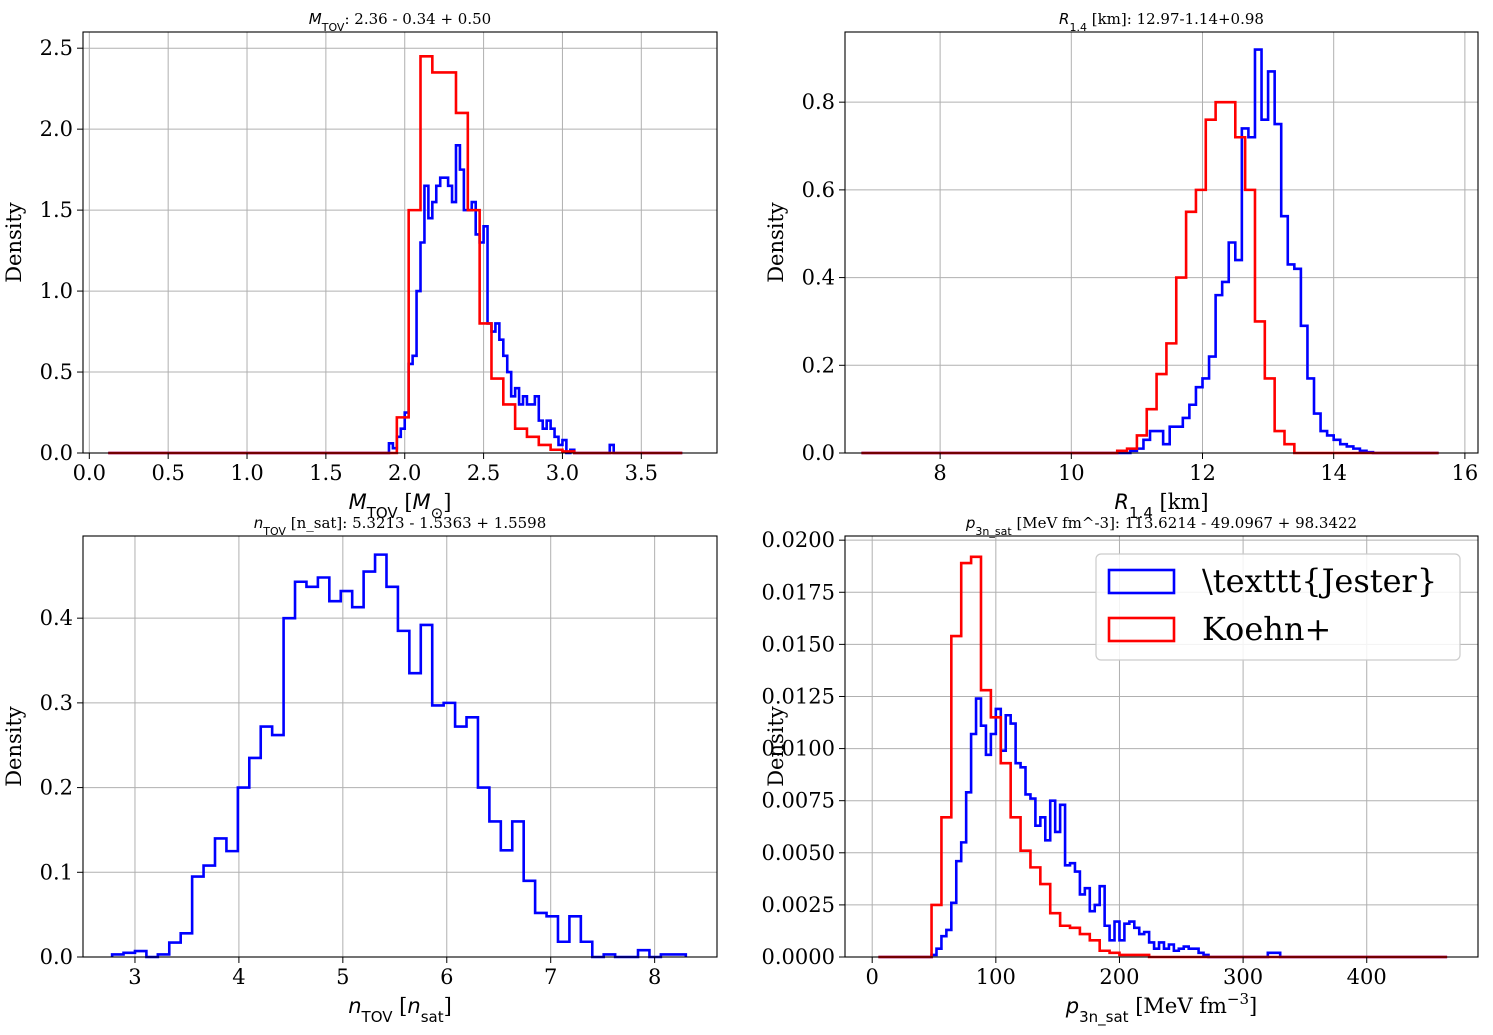 The width and height of the screenshot is (1493, 1035). What do you see at coordinates (483, 473) in the screenshot?
I see `x-tick-label: 2.5` at bounding box center [483, 473].